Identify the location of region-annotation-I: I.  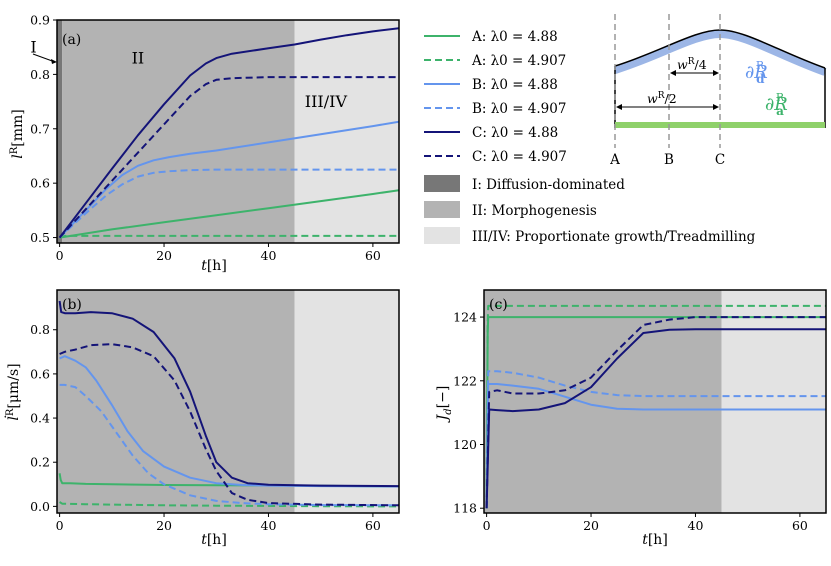
(33, 47).